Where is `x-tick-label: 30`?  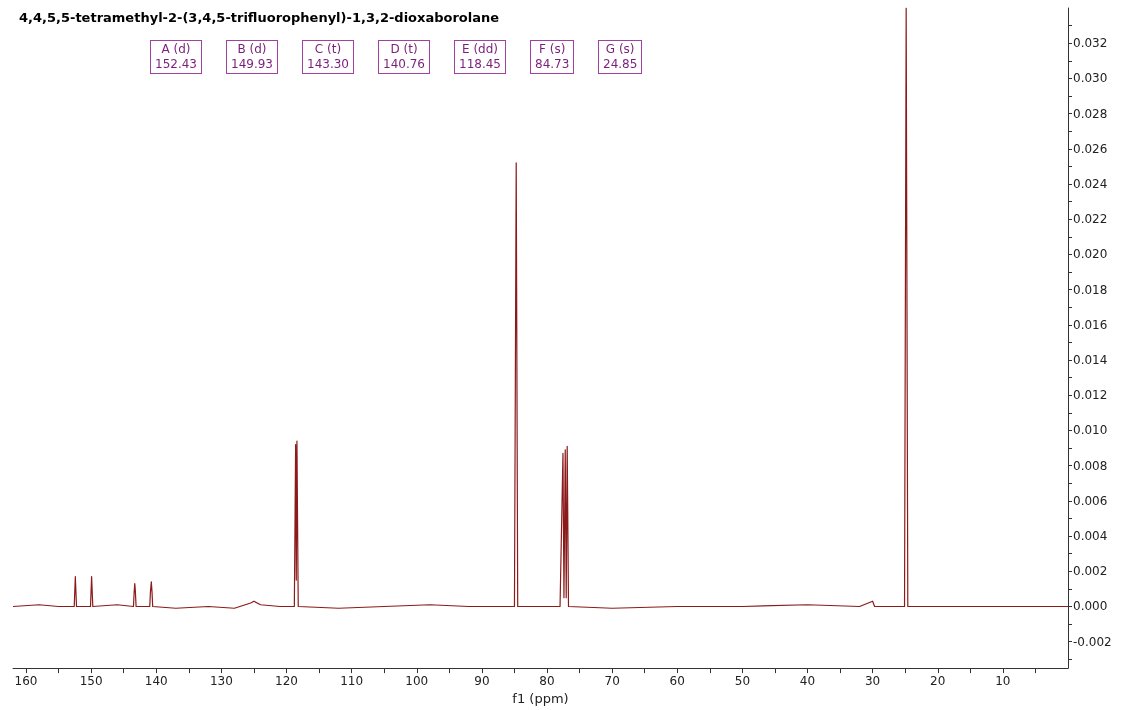
x-tick-label: 30 is located at coordinates (872, 681).